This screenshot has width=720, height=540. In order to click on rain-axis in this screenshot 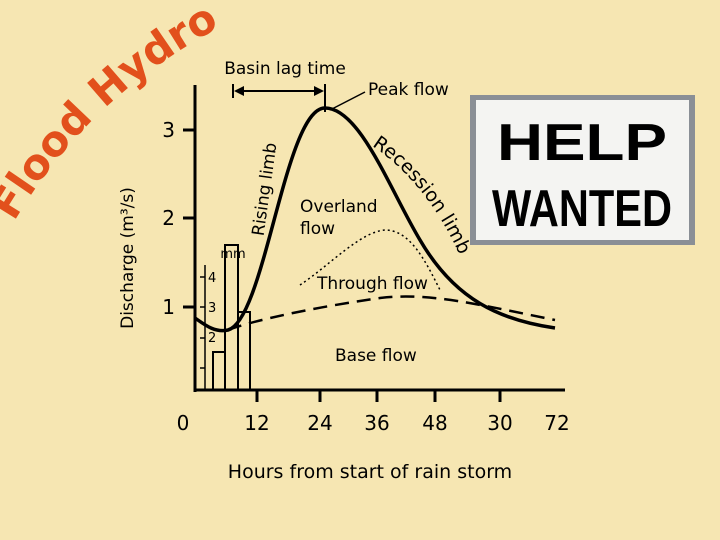, I will do `click(203, 327)`.